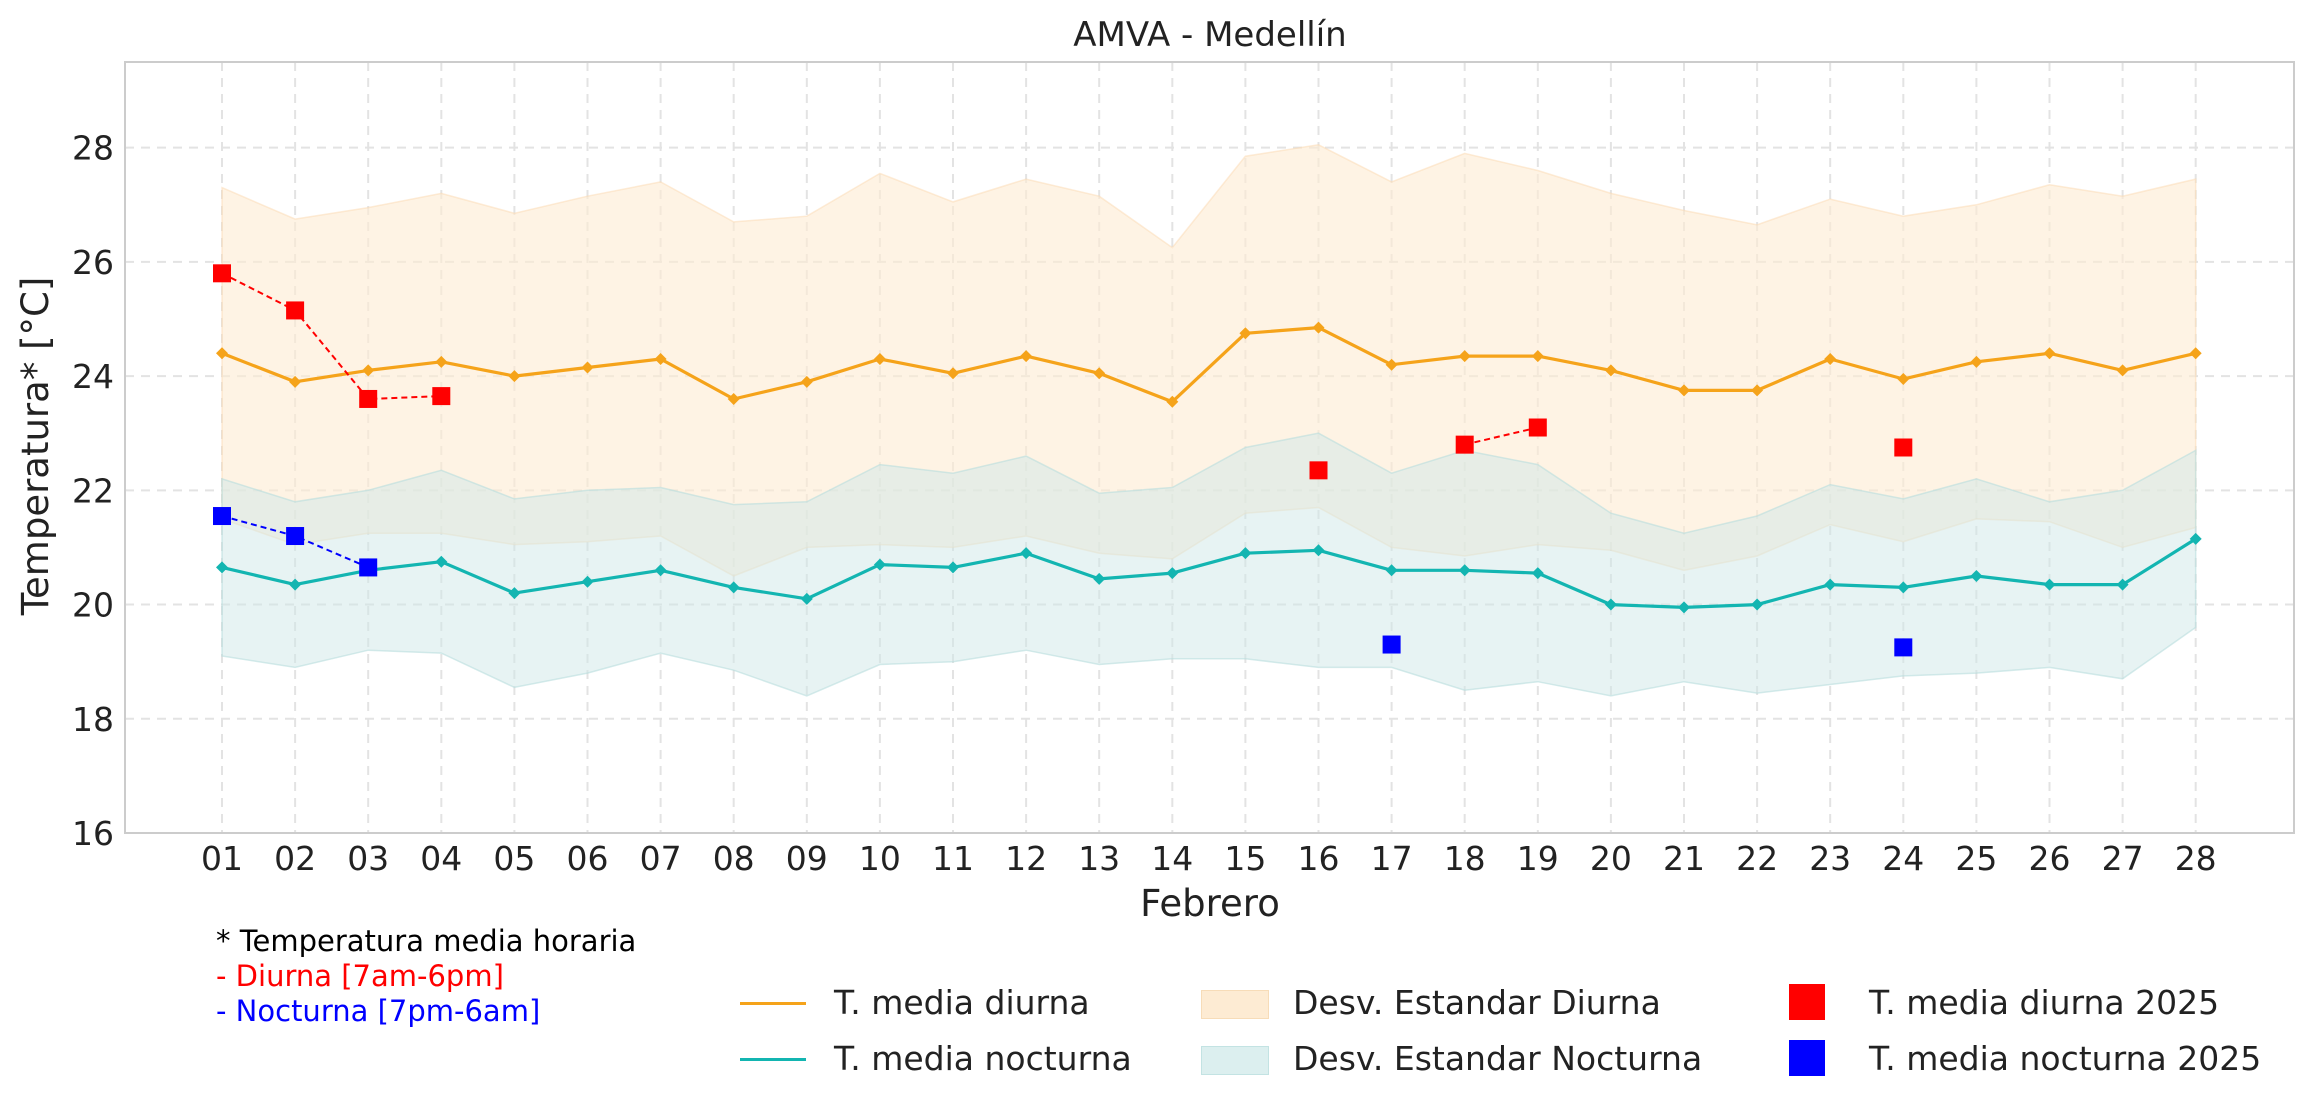 This screenshot has height=1106, width=2314. I want to click on legend-label-day-2025: T. media diurna 2025, so click(2044, 1002).